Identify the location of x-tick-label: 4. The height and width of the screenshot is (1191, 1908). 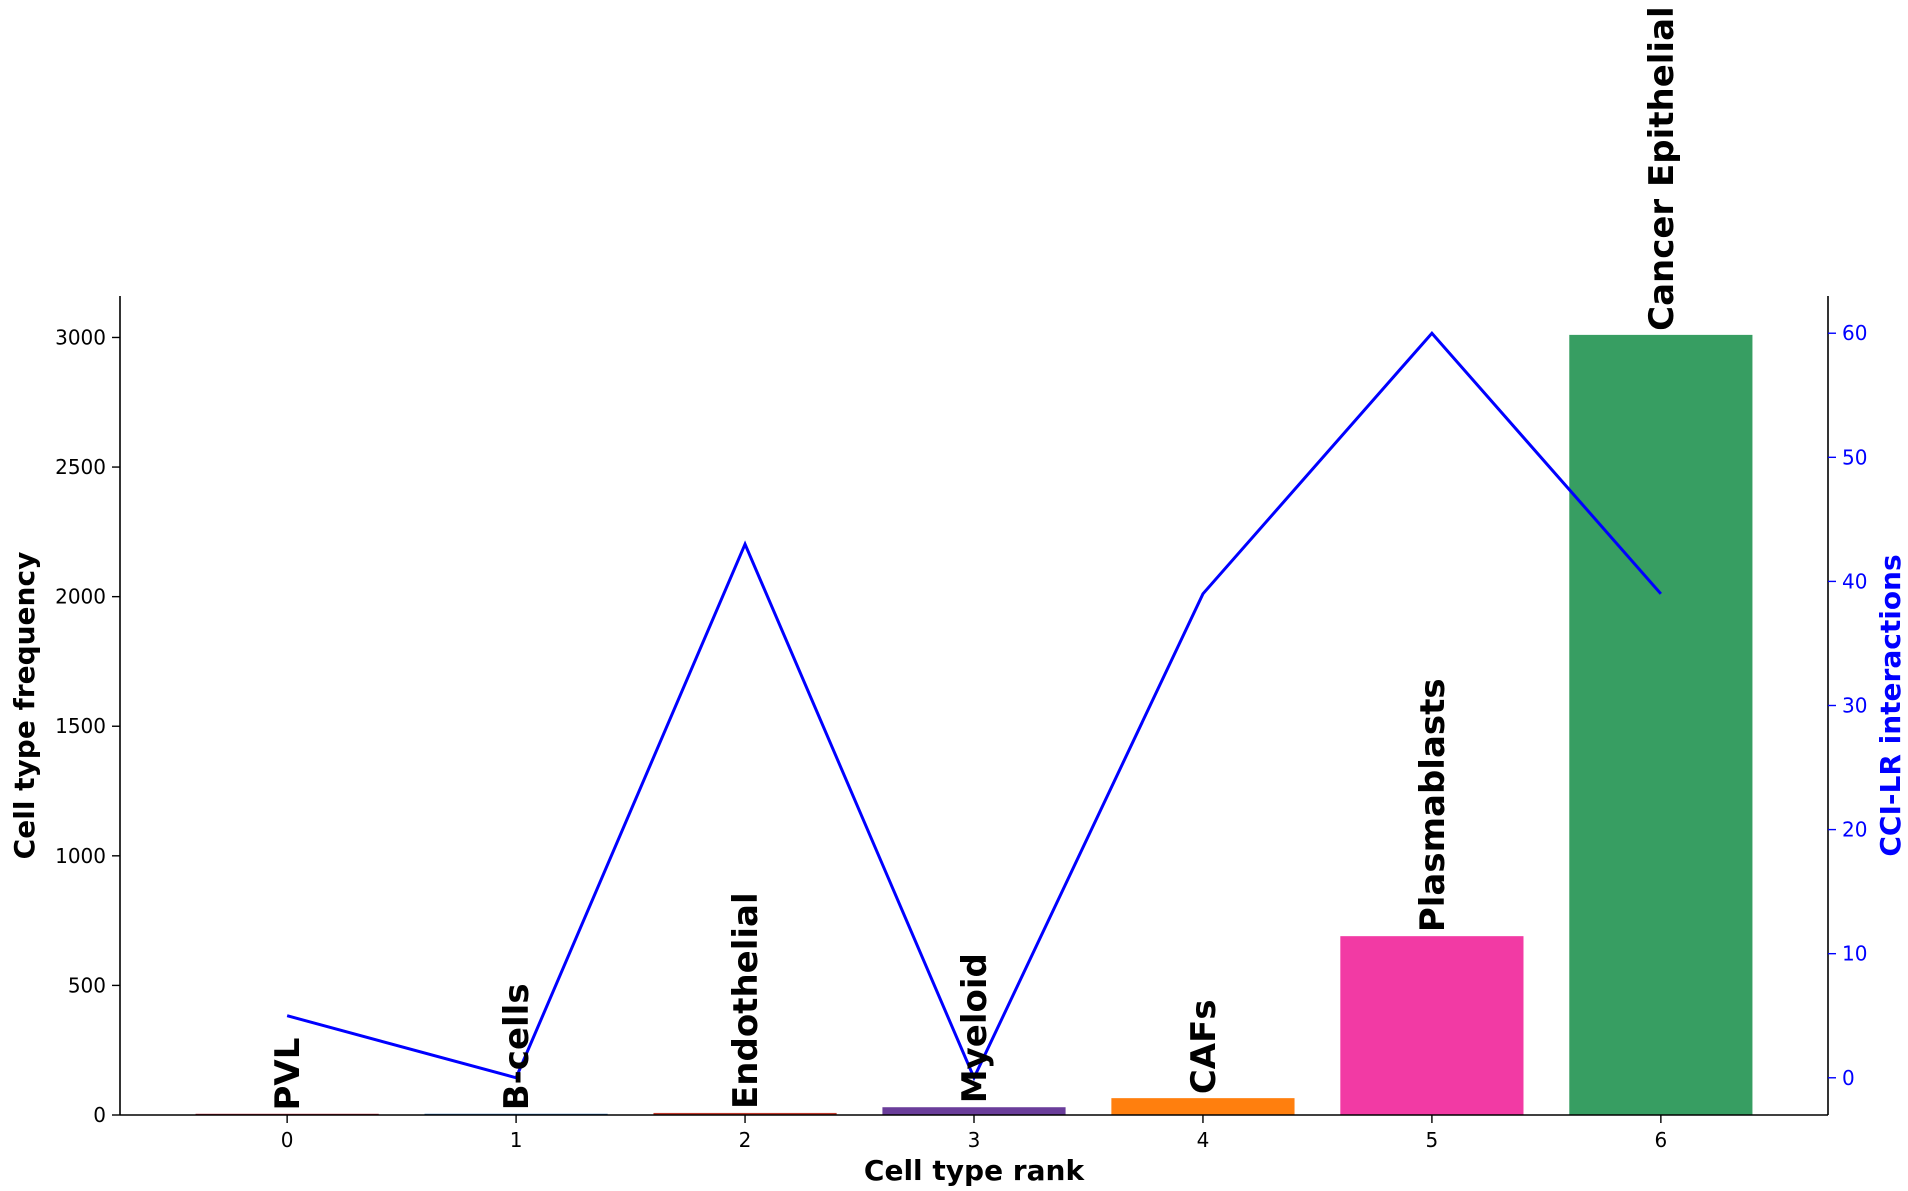
(1203, 1140).